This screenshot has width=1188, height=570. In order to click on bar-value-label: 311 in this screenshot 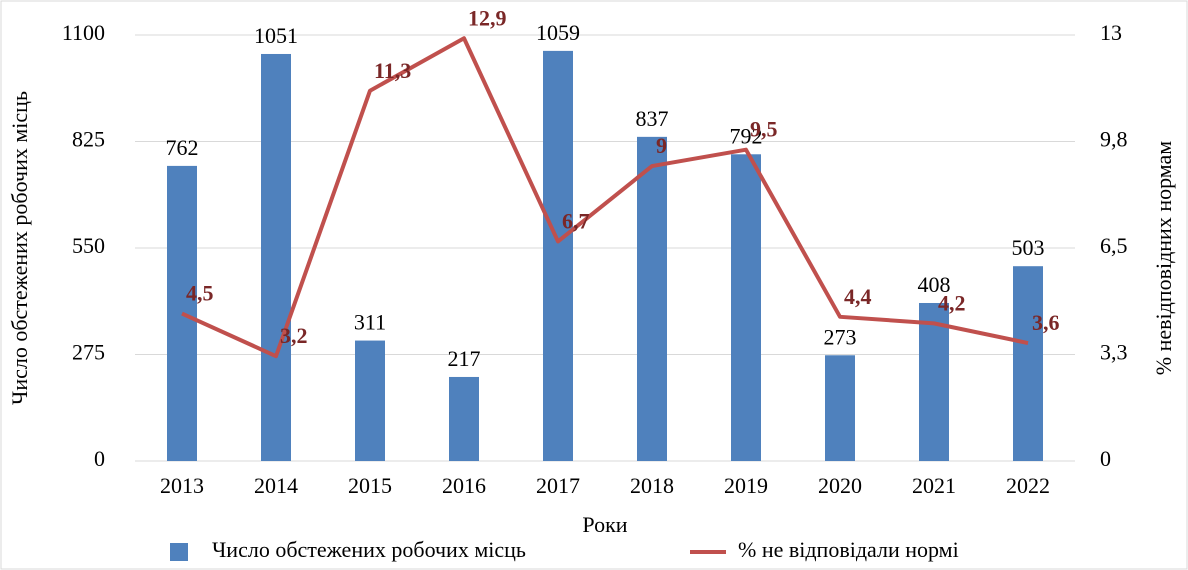, I will do `click(370, 322)`.